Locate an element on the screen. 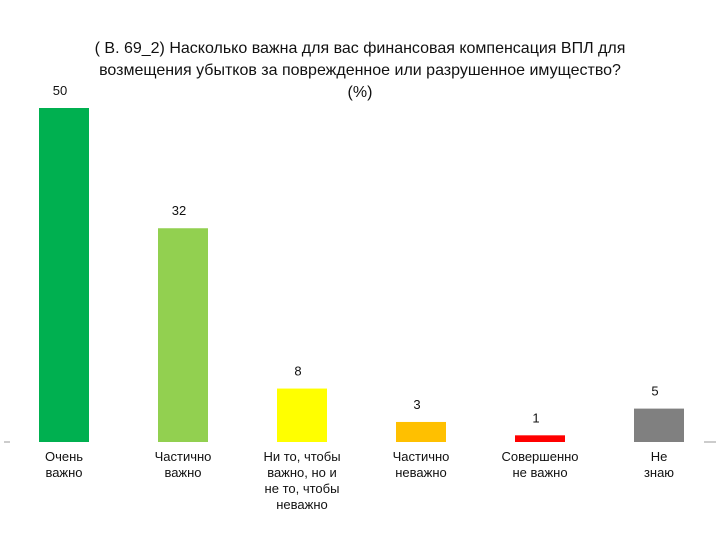 This screenshot has height=540, width=720. category-label-2: Частично важно is located at coordinates (183, 465).